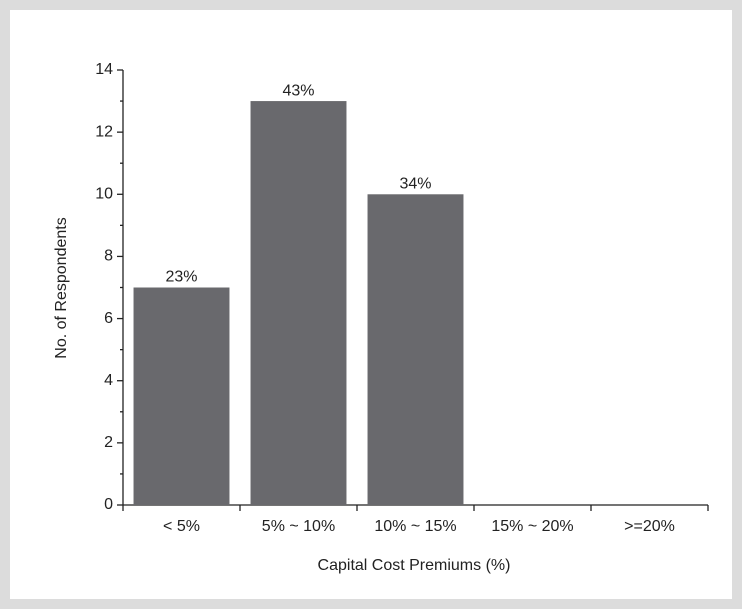 This screenshot has width=742, height=609. Describe the element at coordinates (649, 526) in the screenshot. I see `x-tick-label: >=20%` at that location.